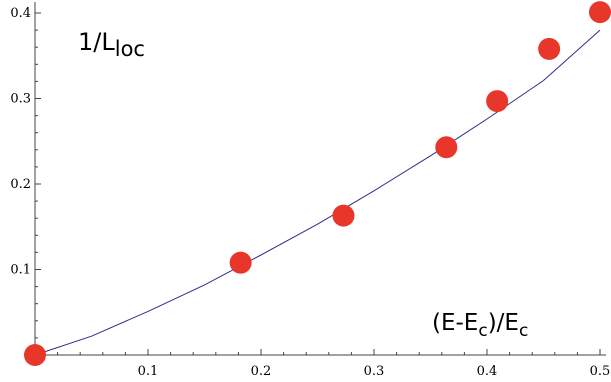 This screenshot has width=611, height=382. What do you see at coordinates (600, 371) in the screenshot?
I see `x-tick-label: 0.5` at bounding box center [600, 371].